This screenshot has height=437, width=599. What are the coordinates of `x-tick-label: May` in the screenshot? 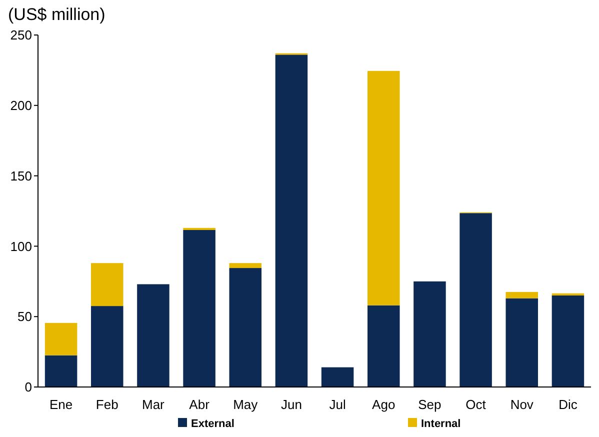 It's located at (245, 404).